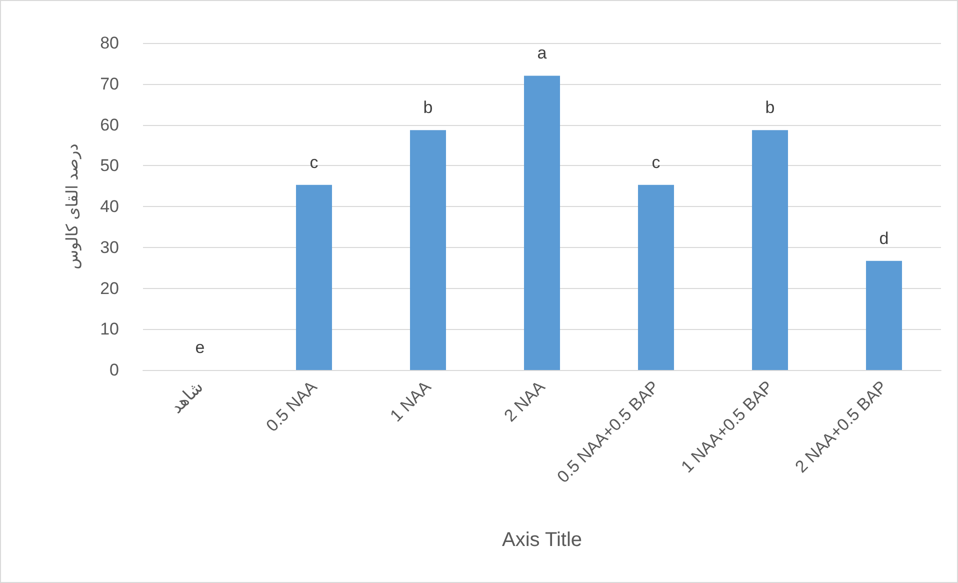 Image resolution: width=958 pixels, height=583 pixels. What do you see at coordinates (542, 53) in the screenshot?
I see `data-label: a` at bounding box center [542, 53].